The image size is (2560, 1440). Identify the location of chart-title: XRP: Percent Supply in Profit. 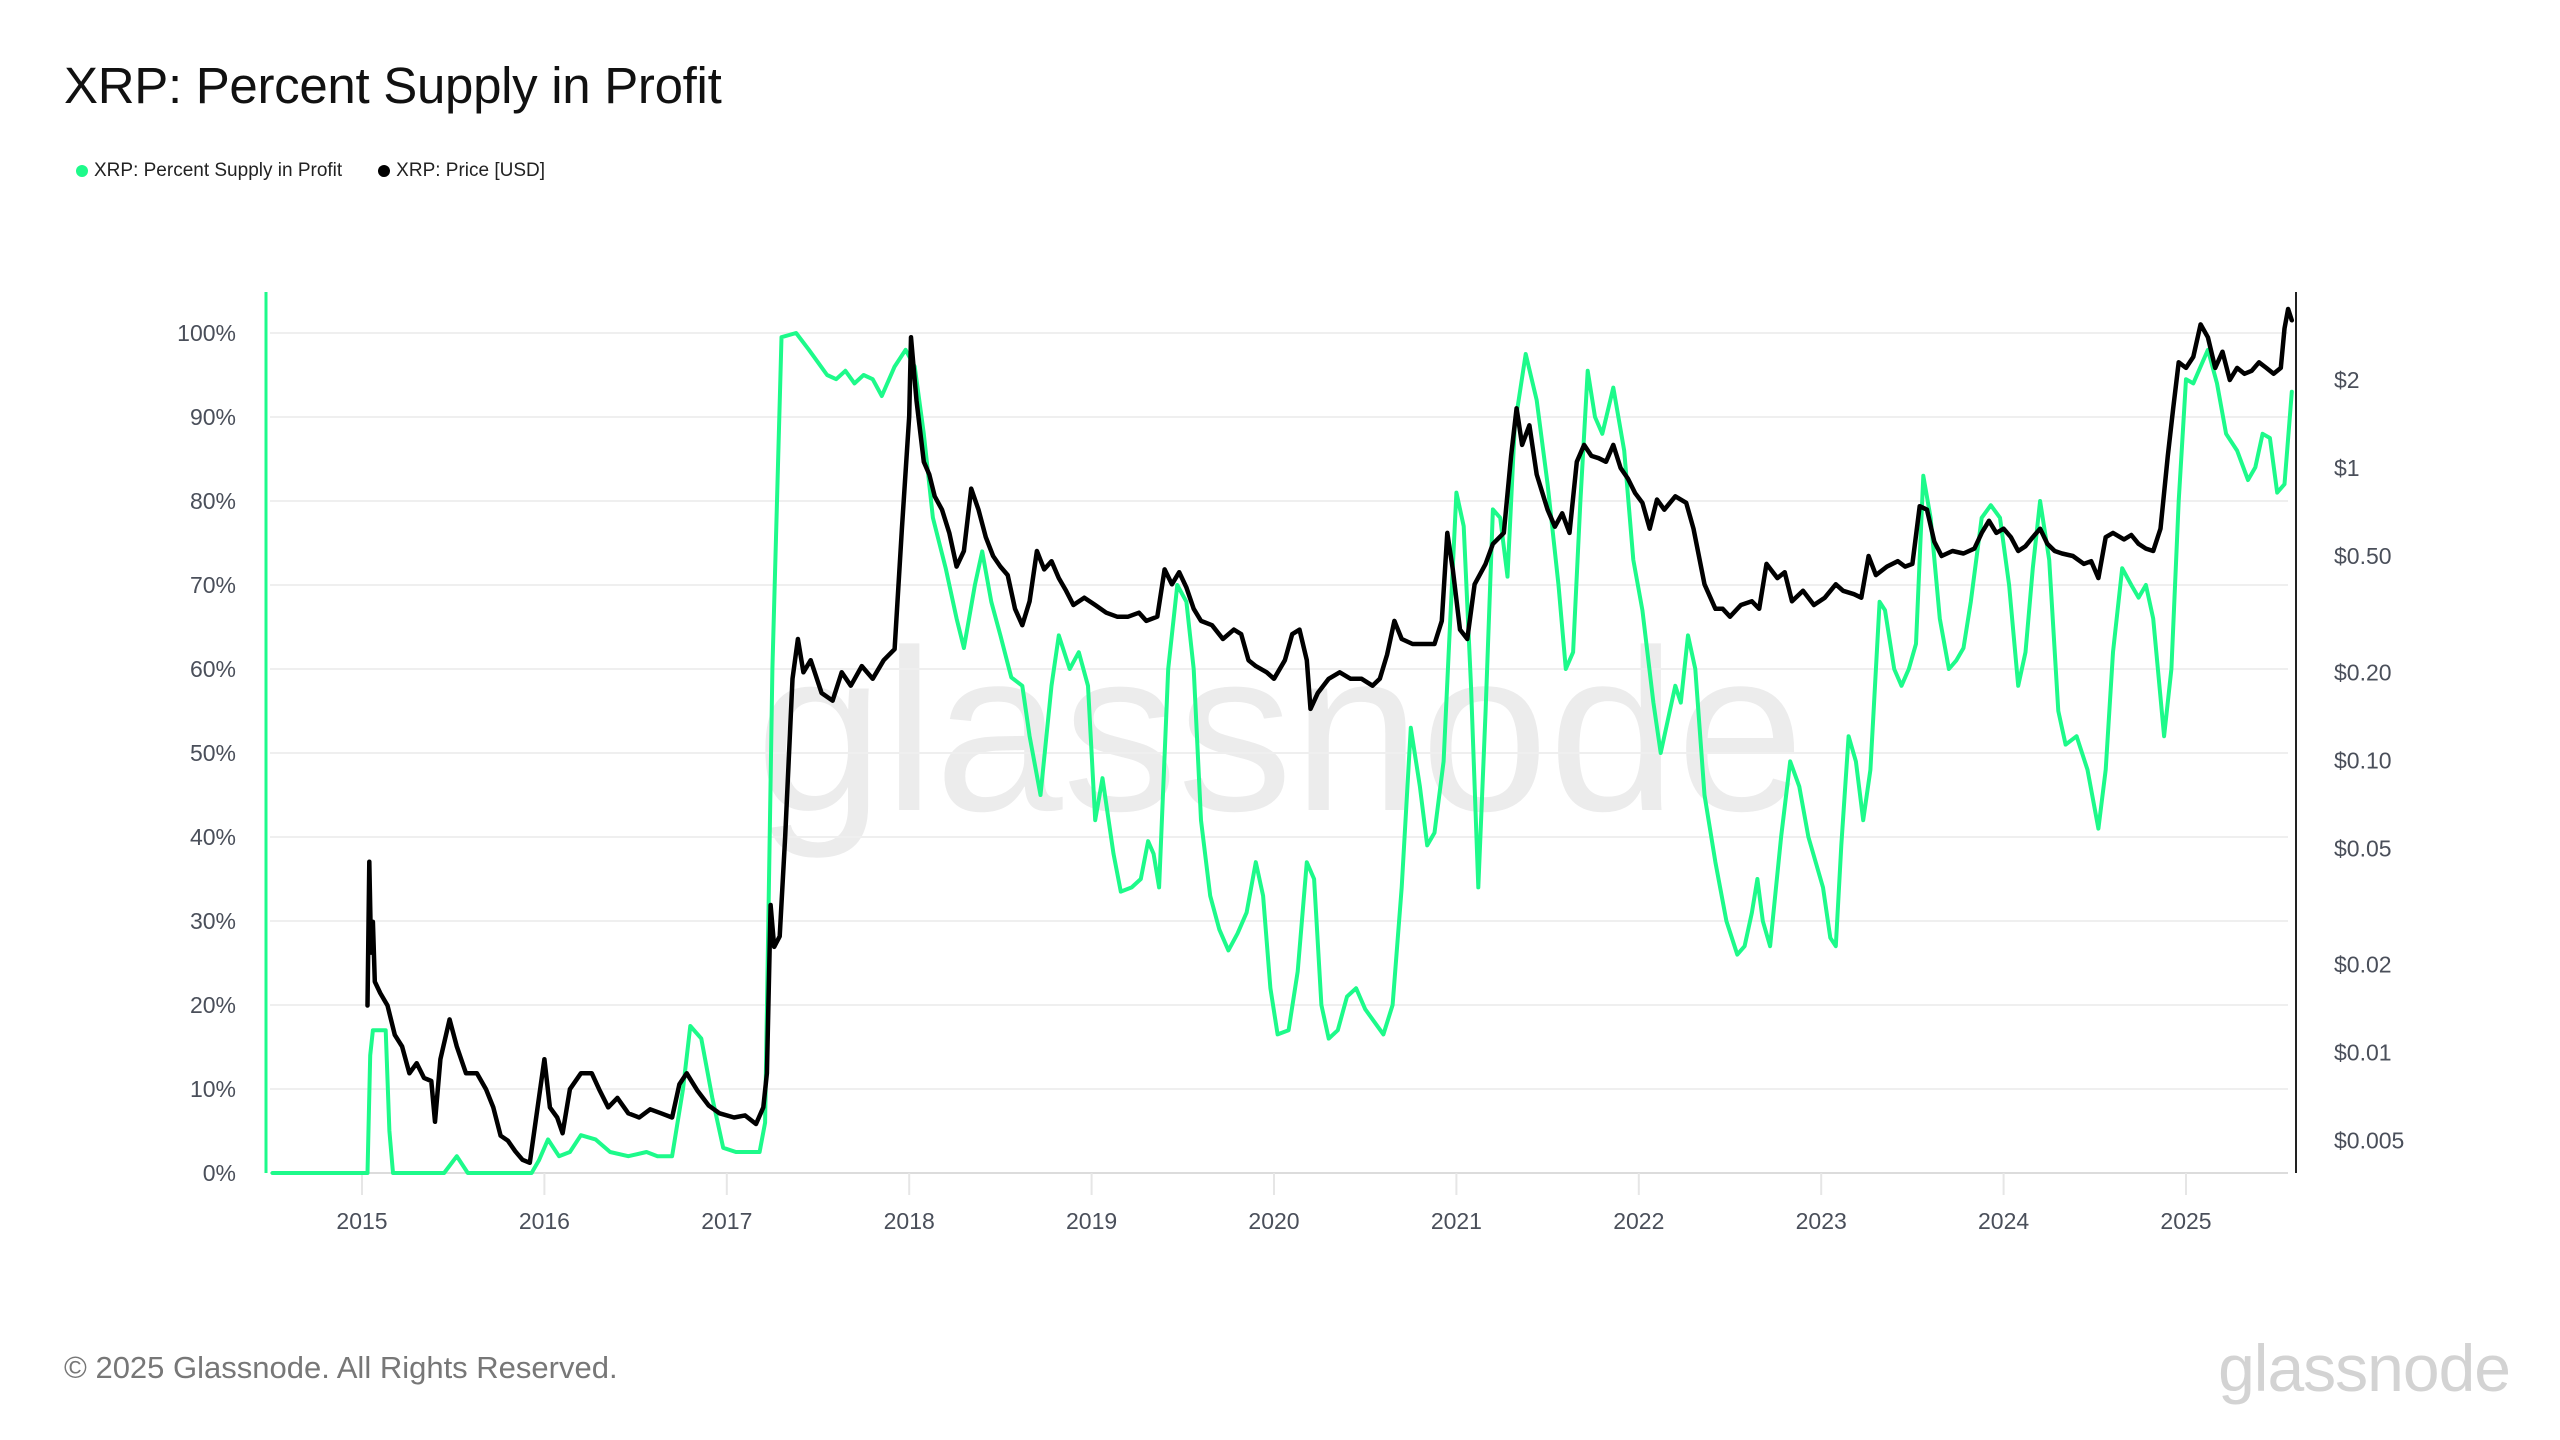
(393, 85).